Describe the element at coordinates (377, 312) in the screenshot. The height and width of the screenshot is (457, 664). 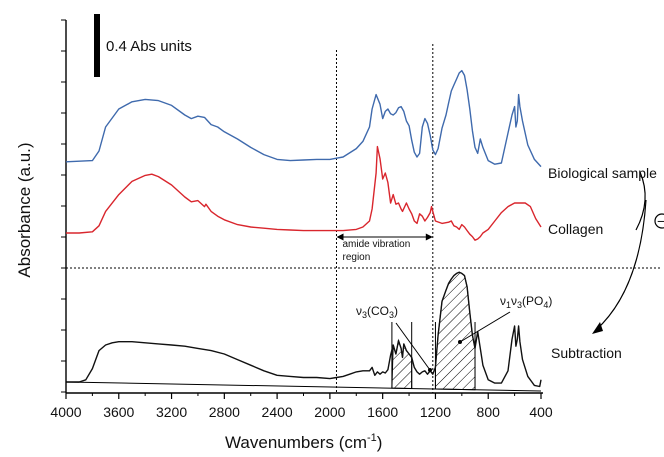
I see `co3-band-label: ν3(CO3)` at that location.